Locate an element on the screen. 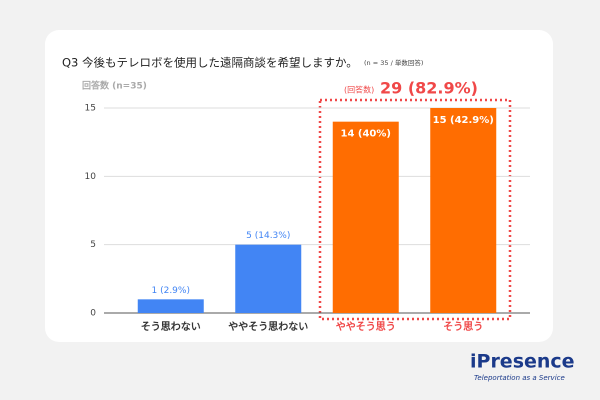  annotation-prefix: (回答数) is located at coordinates (359, 90).